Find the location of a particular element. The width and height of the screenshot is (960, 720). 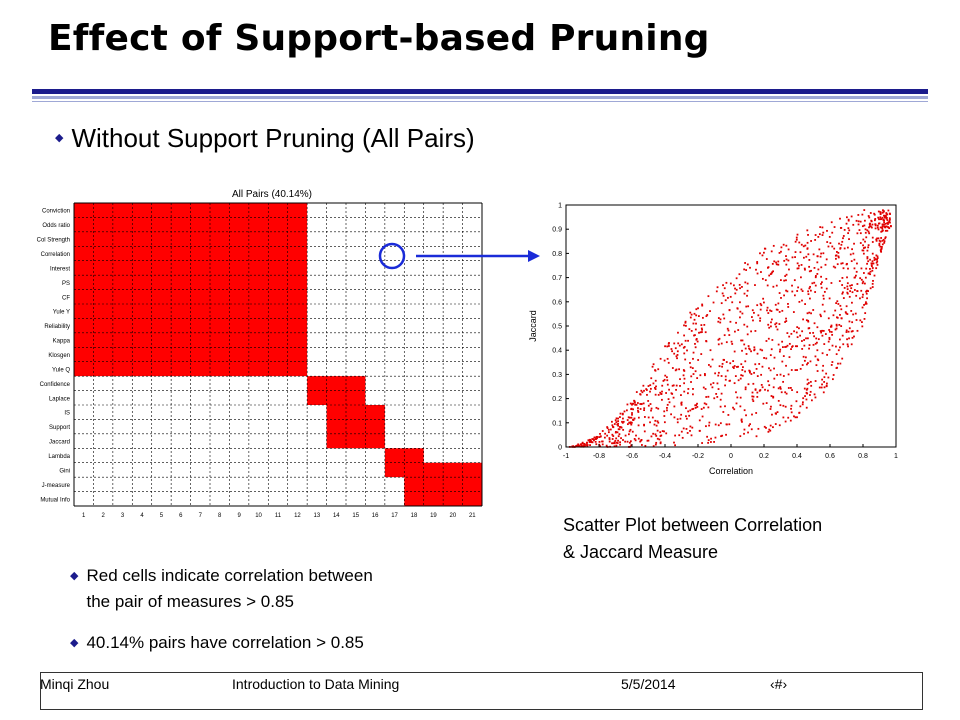

y-tick-label: 0.3 is located at coordinates (557, 375).